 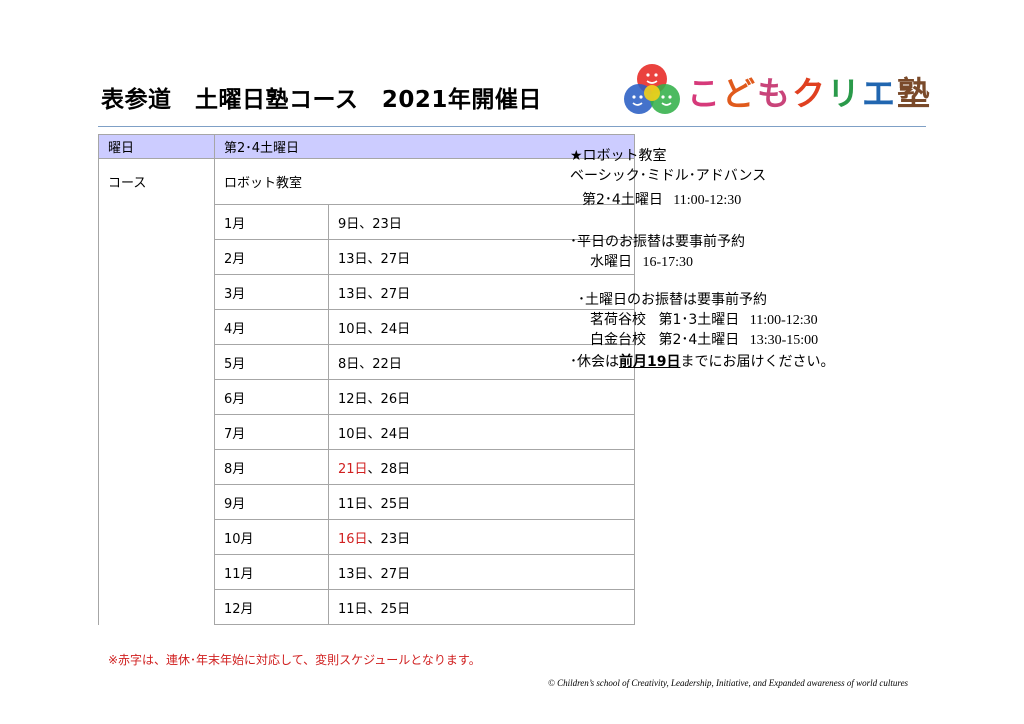 What do you see at coordinates (271, 432) in the screenshot?
I see `month-cell: 7月` at bounding box center [271, 432].